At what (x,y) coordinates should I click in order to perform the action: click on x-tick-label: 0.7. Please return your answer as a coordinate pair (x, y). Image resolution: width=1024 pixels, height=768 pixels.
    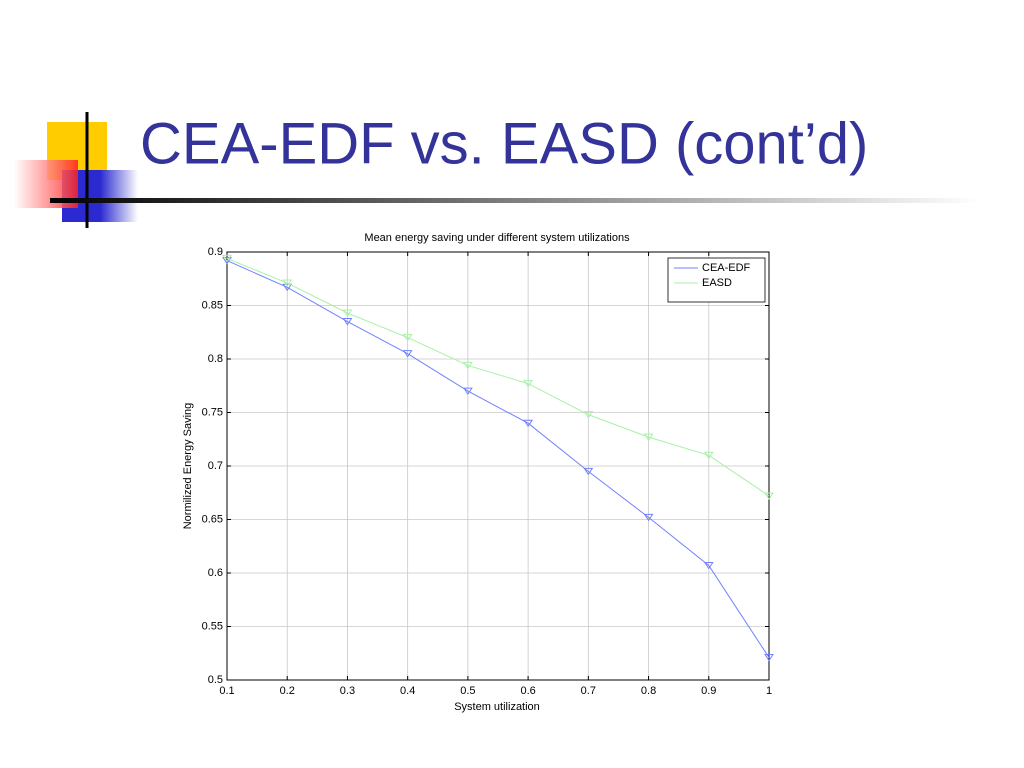
    Looking at the image, I should click on (588, 691).